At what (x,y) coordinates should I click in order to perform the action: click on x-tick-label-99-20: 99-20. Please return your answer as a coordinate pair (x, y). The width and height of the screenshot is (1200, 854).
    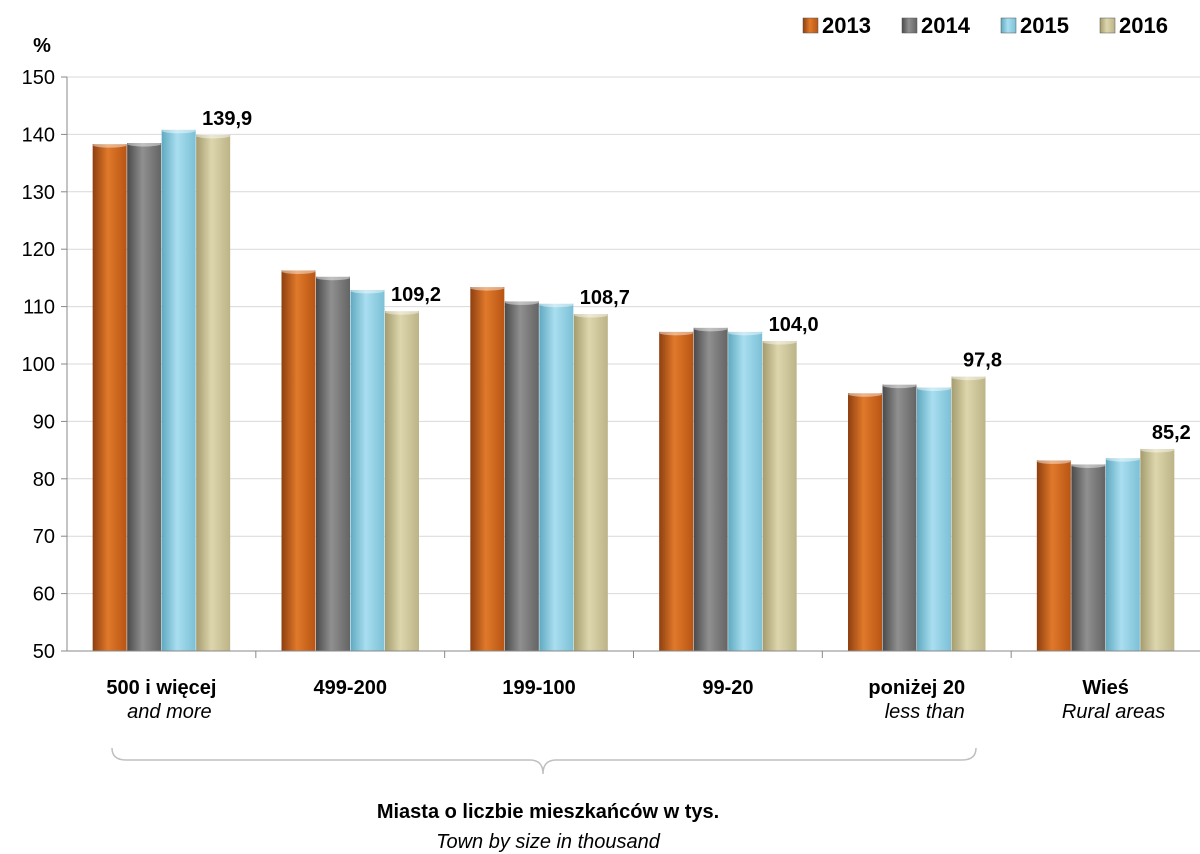
    Looking at the image, I should click on (727, 688).